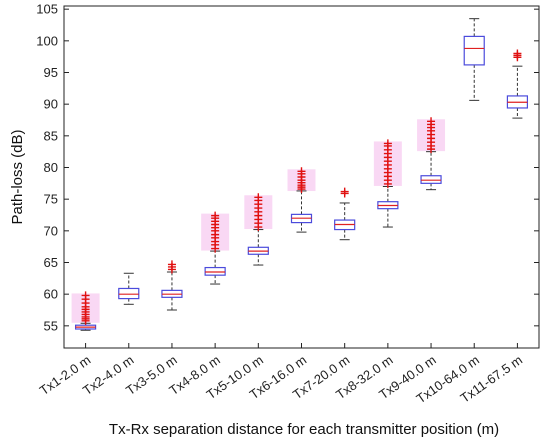 This screenshot has height=446, width=550. Describe the element at coordinates (47, 9) in the screenshot. I see `y-tick-label: 105` at that location.